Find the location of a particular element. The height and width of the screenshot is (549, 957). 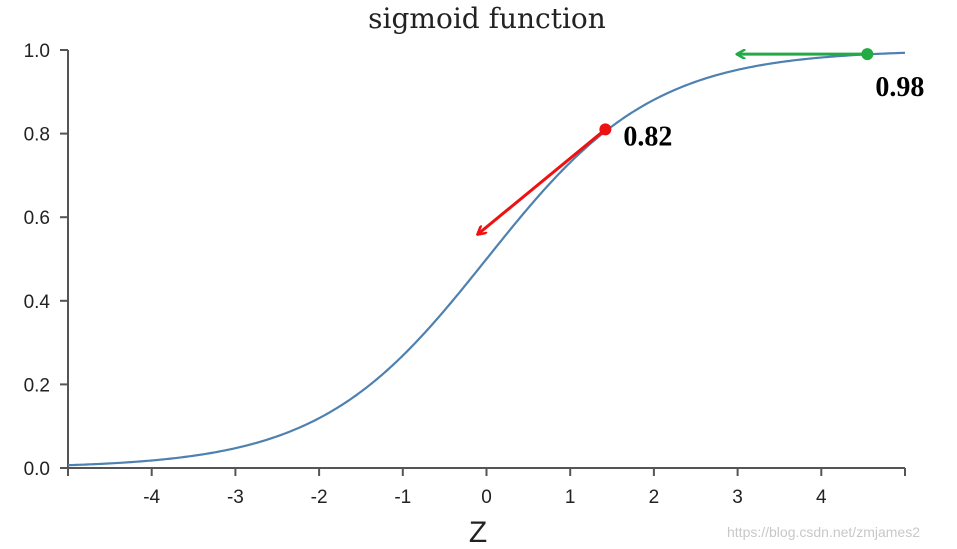

chart-title: sigmoid function is located at coordinates (487, 18).